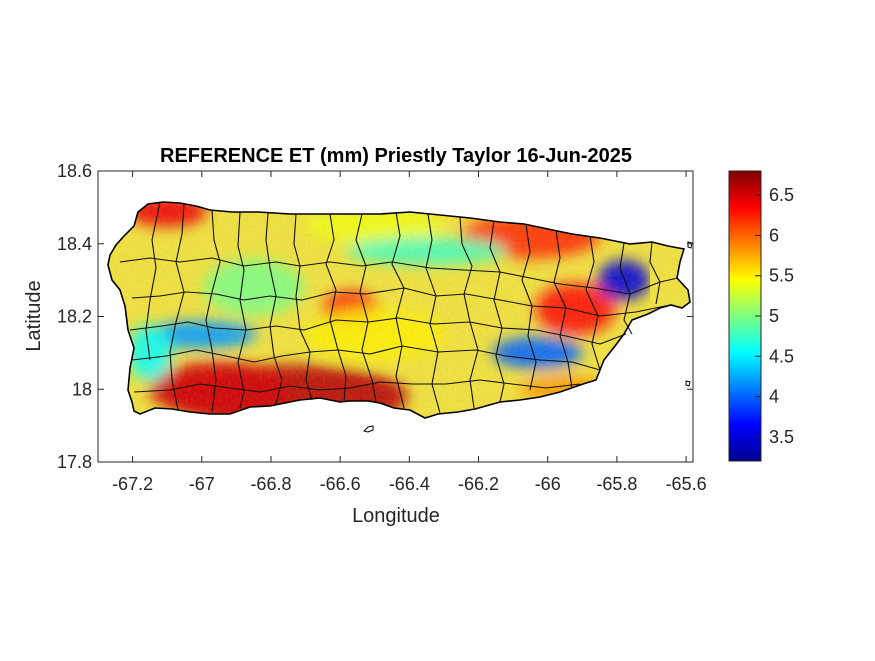 The image size is (875, 661). I want to click on colorbar-tick-label: 5, so click(774, 316).